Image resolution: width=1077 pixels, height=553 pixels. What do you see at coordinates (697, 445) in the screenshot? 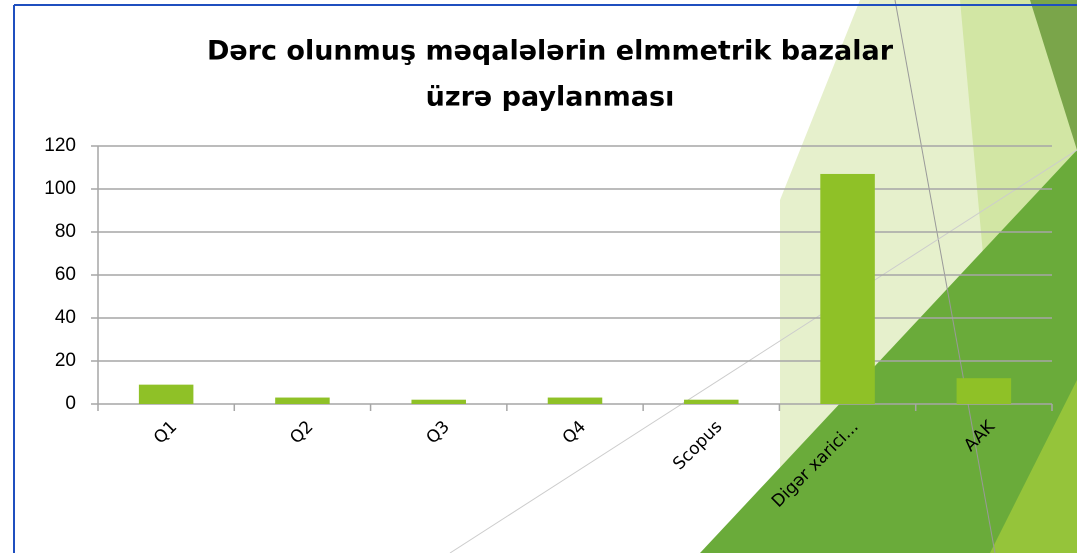
I see `x-tick-label: Scopus` at bounding box center [697, 445].